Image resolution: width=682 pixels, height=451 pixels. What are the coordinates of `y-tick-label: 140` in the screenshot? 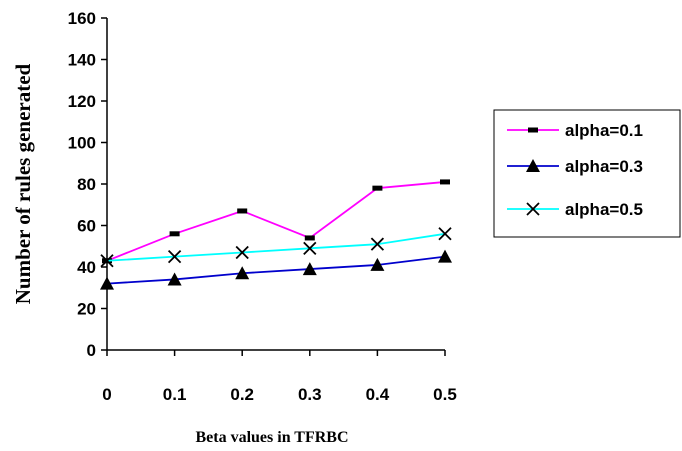 It's located at (82, 60).